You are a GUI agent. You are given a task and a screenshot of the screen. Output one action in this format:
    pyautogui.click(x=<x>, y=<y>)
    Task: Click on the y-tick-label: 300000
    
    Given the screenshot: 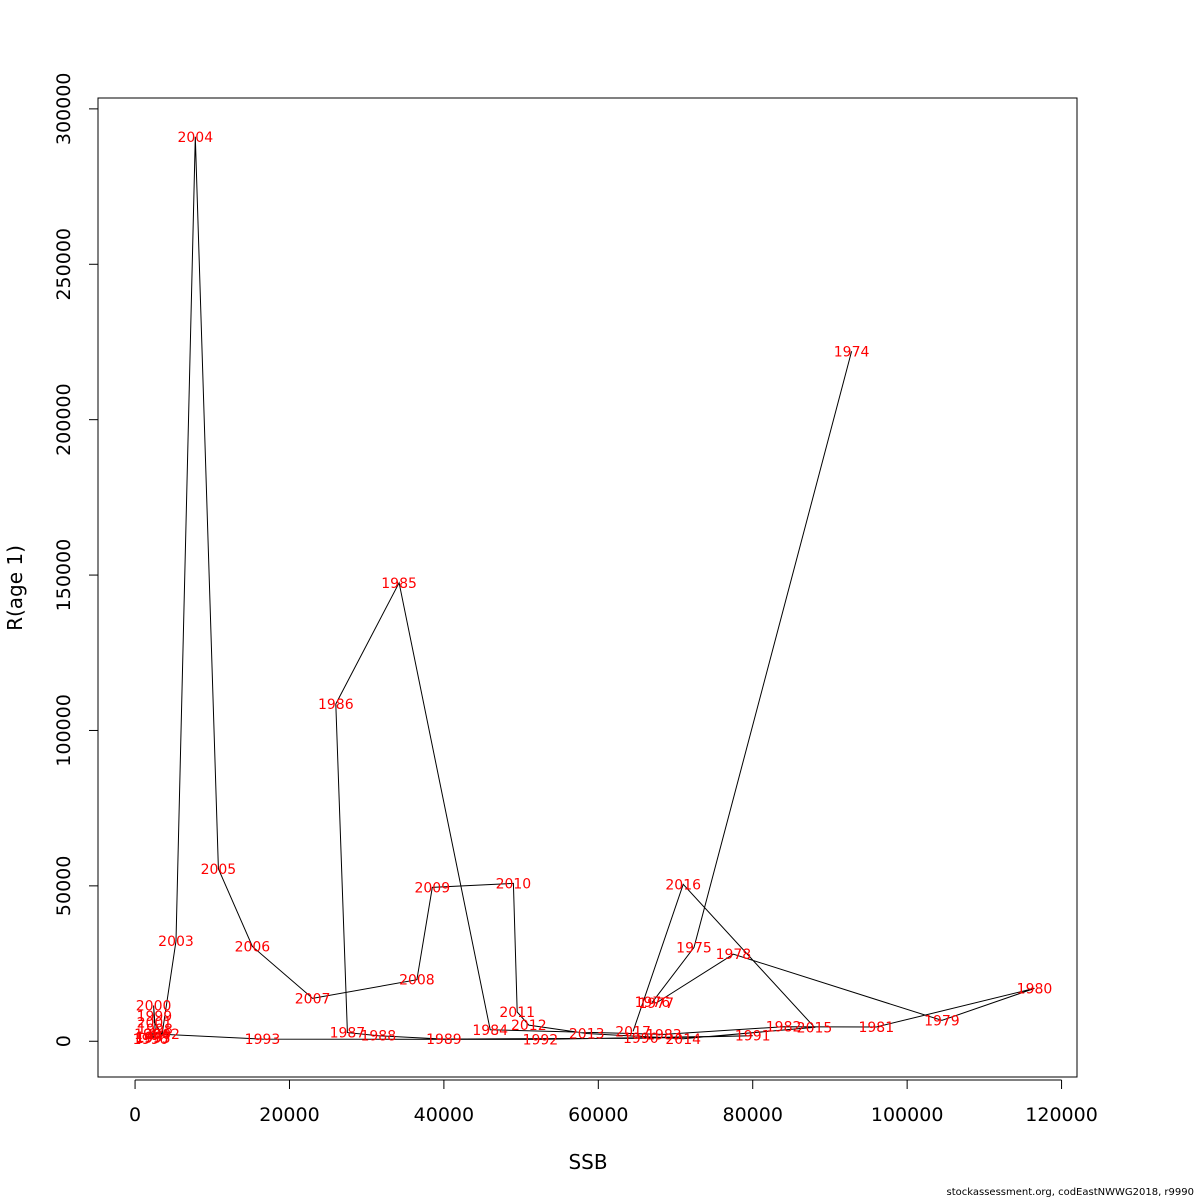 What is the action you would take?
    pyautogui.click(x=64, y=109)
    